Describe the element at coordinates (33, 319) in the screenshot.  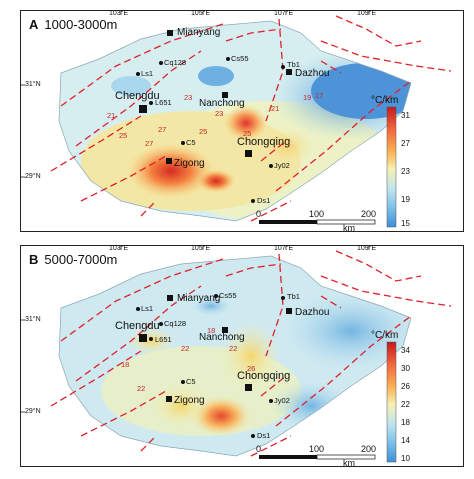
I see `lat-label-31: 31°N` at that location.